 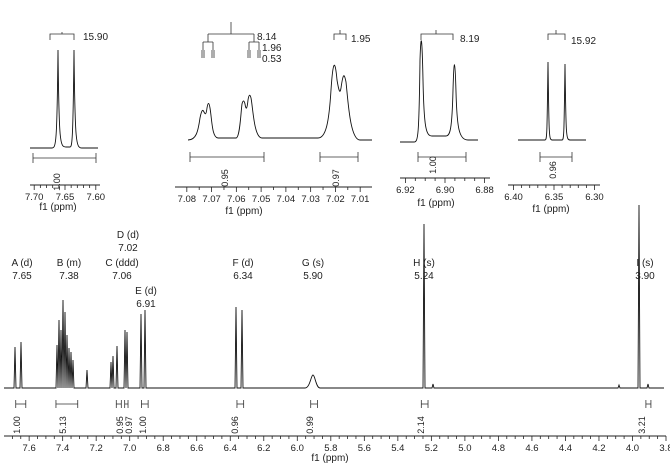 What do you see at coordinates (129, 425) in the screenshot?
I see `integral-value: 0.97` at bounding box center [129, 425].